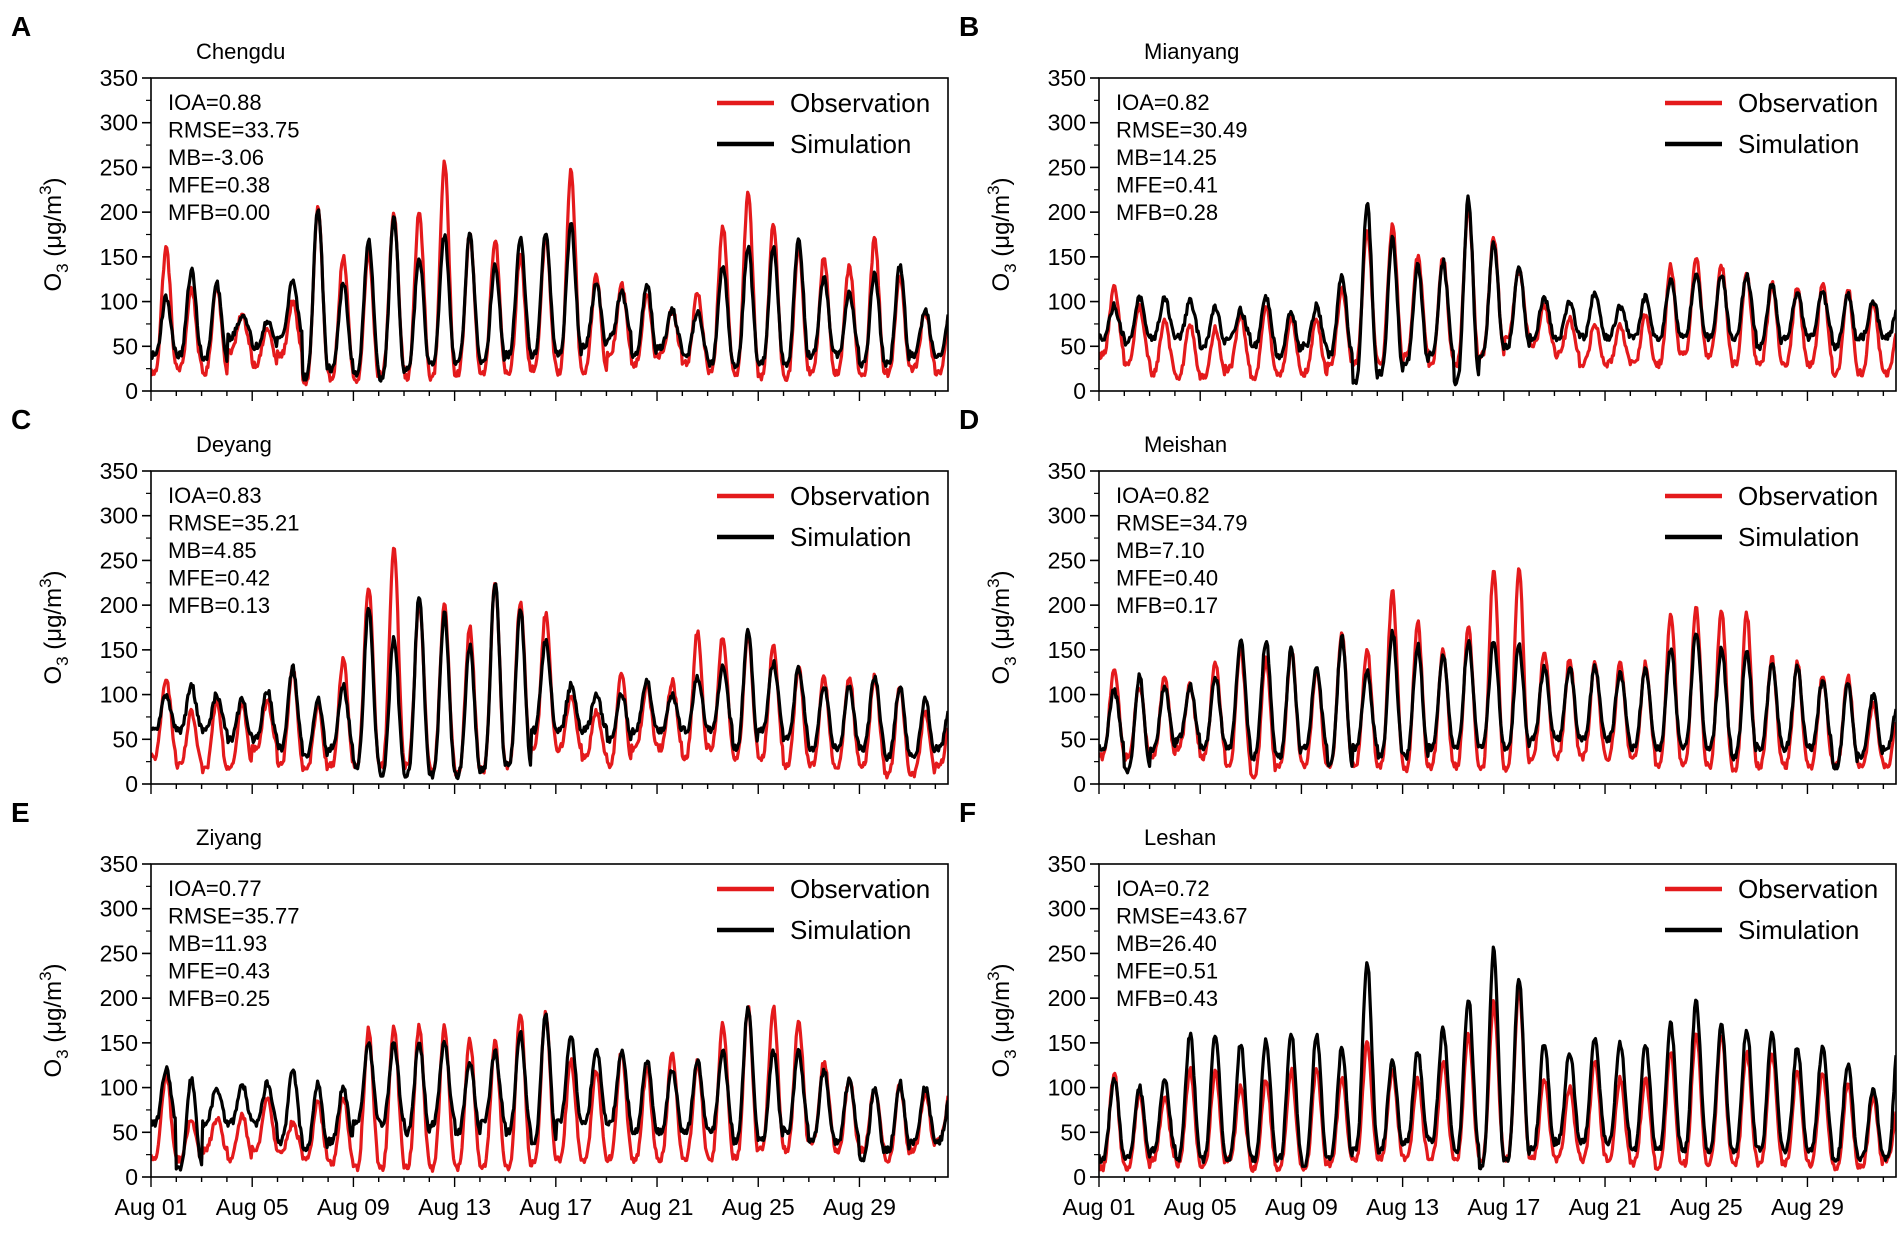 This screenshot has height=1233, width=1904. What do you see at coordinates (969, 26) in the screenshot?
I see `panel-letter: B` at bounding box center [969, 26].